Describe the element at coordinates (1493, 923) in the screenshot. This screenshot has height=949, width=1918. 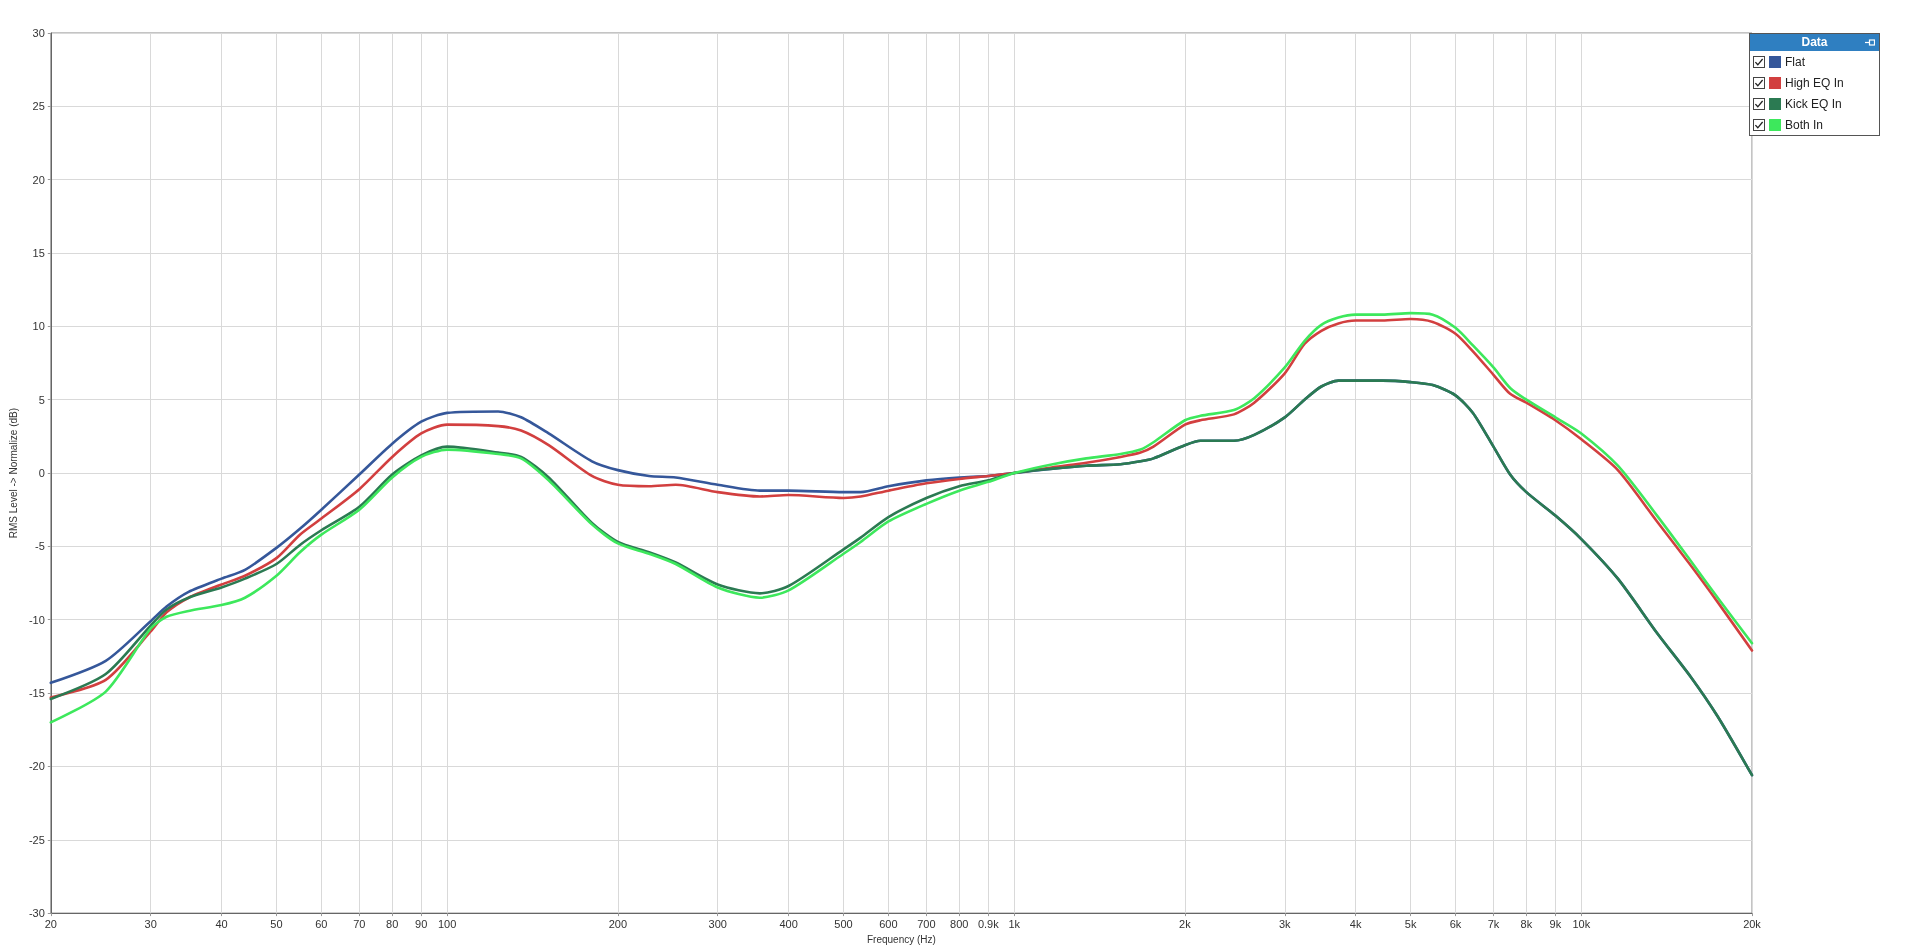
I see `x-tick-label: 7k` at that location.